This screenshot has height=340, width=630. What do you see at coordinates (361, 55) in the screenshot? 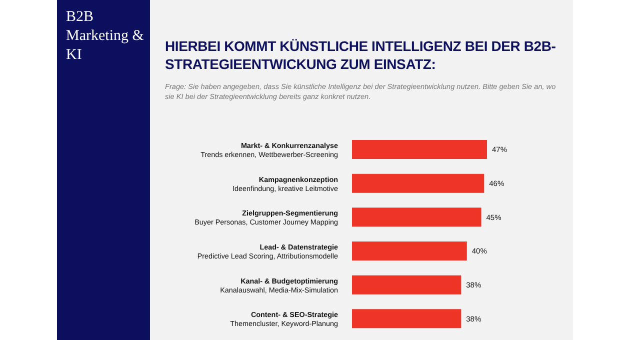
I see `chart-title: HIERBEI KOMMT KÜNSTLICHE INTELLIGENZ BEI DER B2B-STRATEGIEENTWICKUNG ZUM EINSATZ:` at bounding box center [361, 55].